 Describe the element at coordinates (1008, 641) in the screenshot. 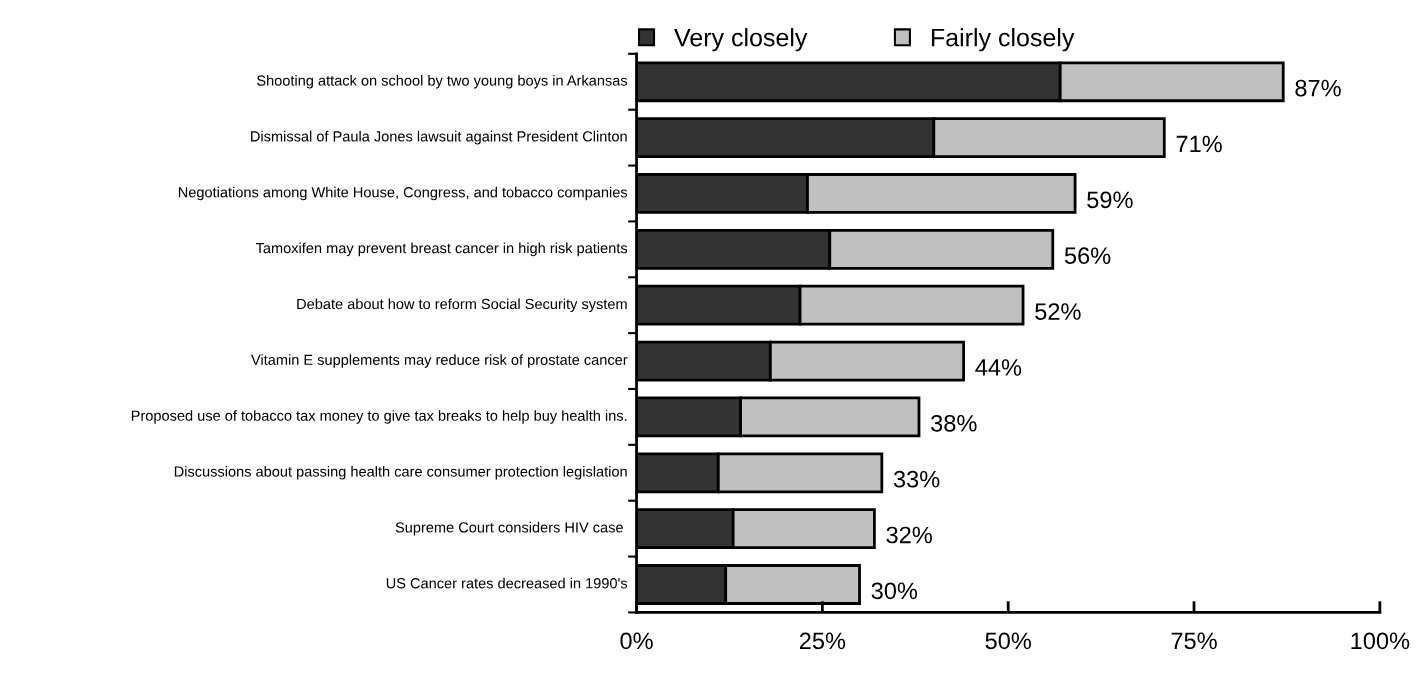

I see `x-tick-label: 50%` at that location.